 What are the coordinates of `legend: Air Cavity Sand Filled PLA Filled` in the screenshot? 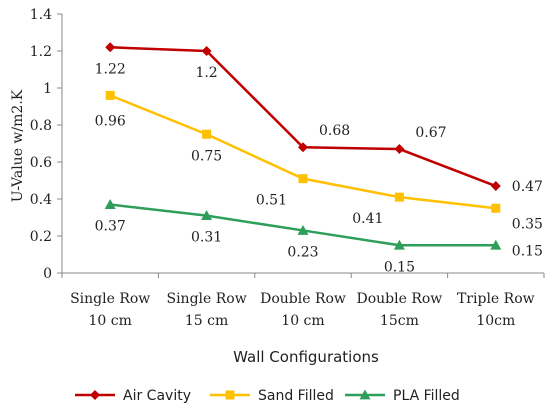 It's located at (267, 396).